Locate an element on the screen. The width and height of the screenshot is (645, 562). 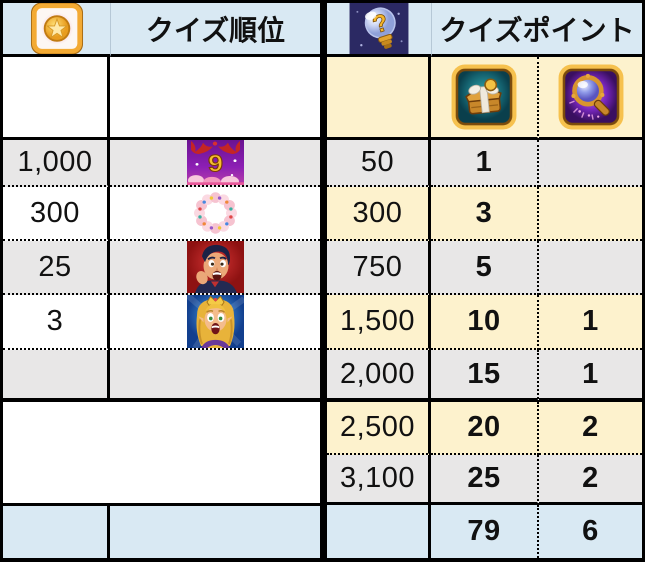
shocked-princess-avatar is located at coordinates (215, 321).